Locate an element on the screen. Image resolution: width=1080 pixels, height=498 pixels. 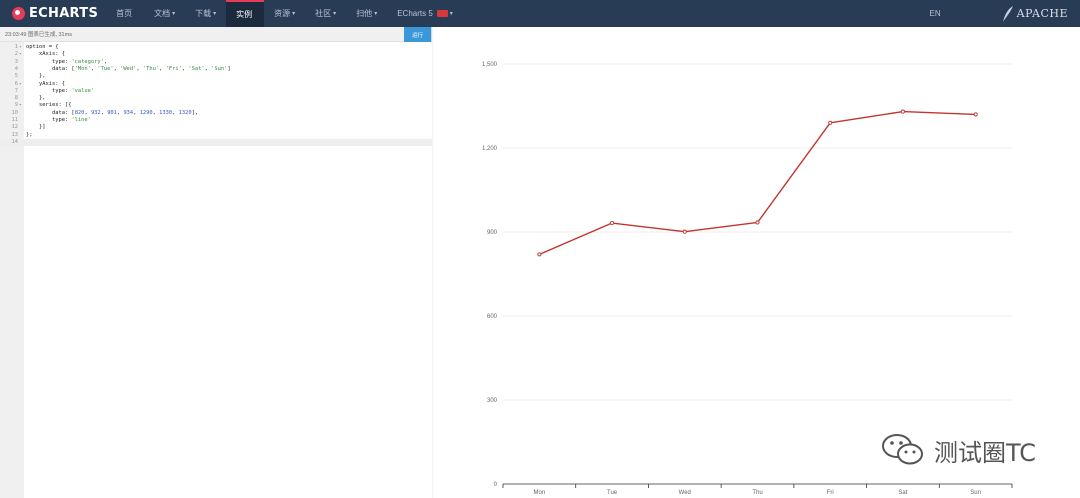
nav-item-resources: 资源 ▾ is located at coordinates (285, 13).